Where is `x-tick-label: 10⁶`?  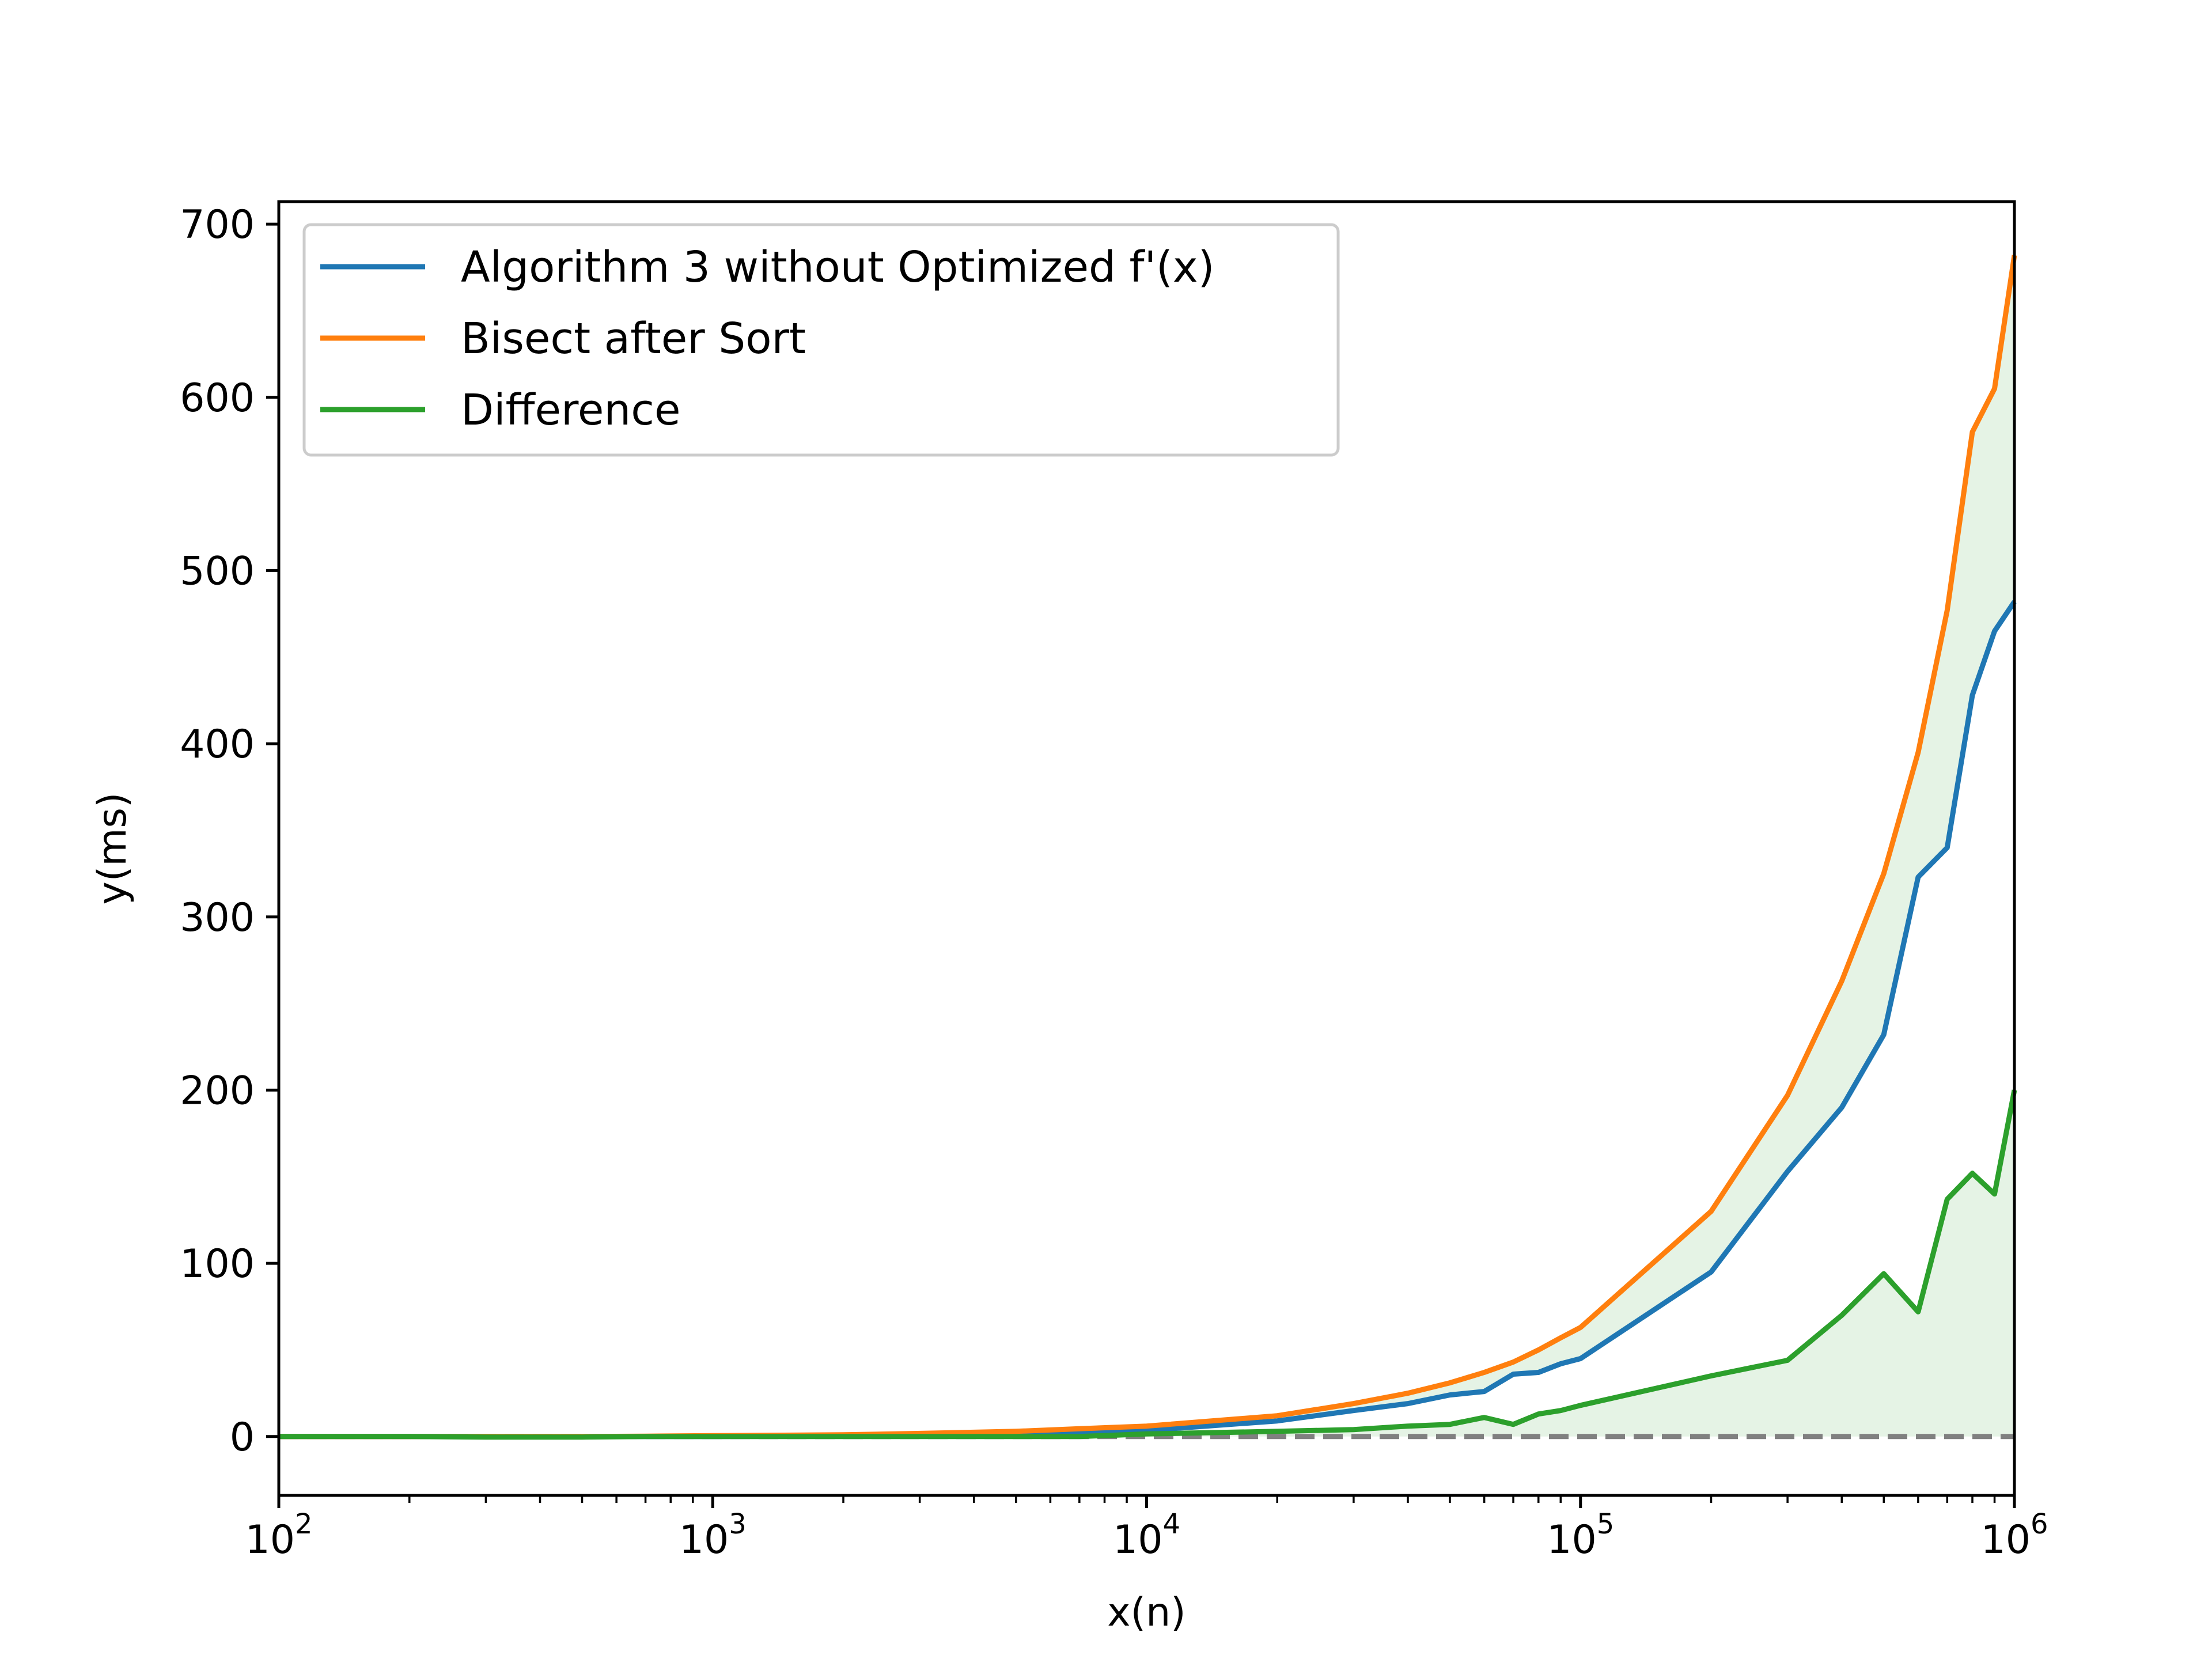 x-tick-label: 10⁶ is located at coordinates (2014, 1535).